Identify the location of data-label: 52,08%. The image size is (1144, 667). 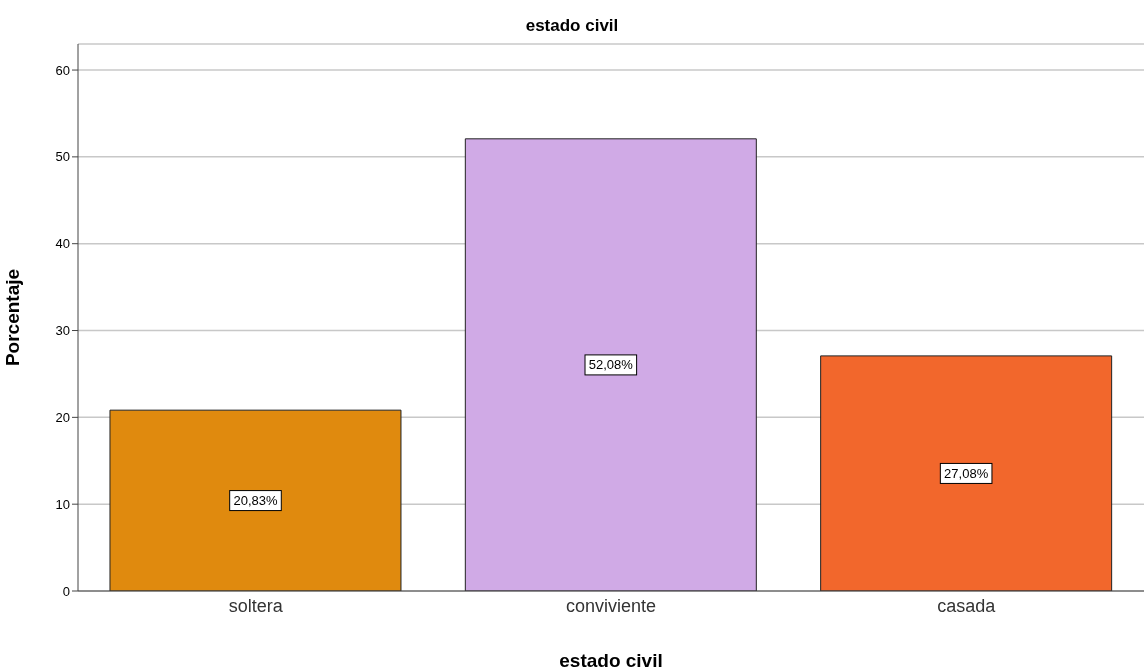
(611, 365).